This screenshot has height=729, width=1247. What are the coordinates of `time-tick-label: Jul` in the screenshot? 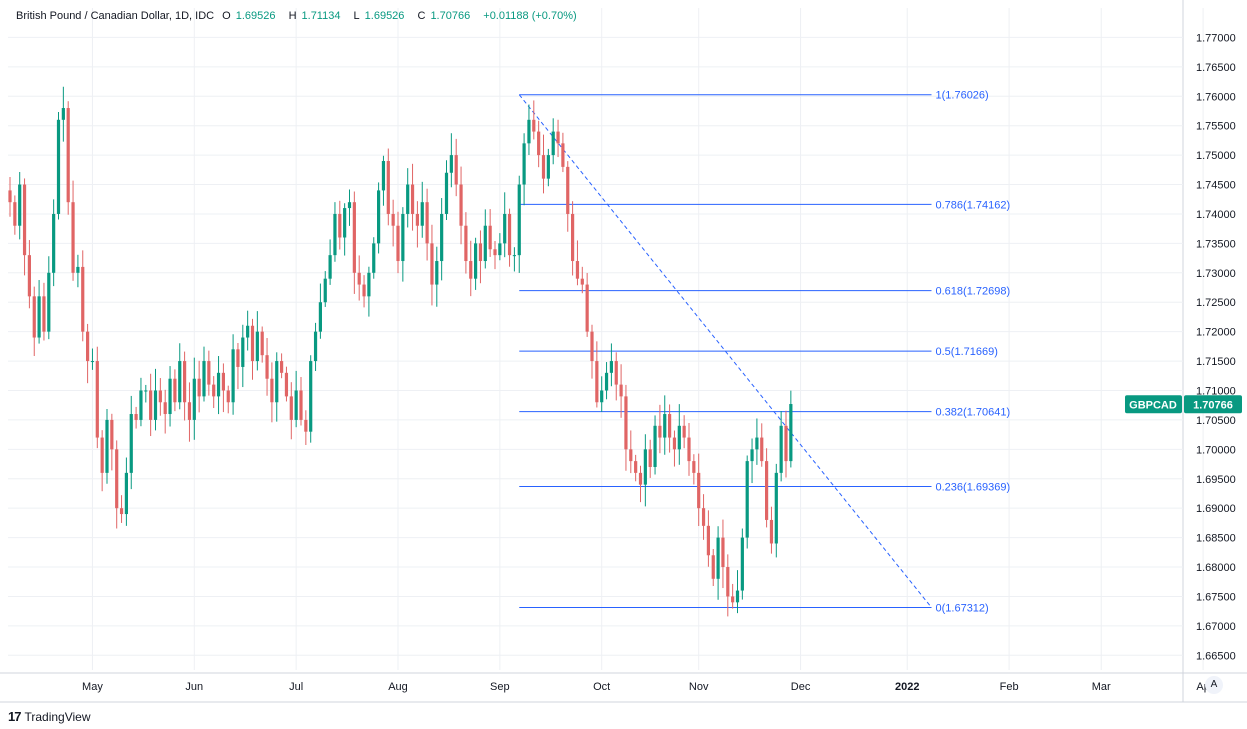 It's located at (296, 687).